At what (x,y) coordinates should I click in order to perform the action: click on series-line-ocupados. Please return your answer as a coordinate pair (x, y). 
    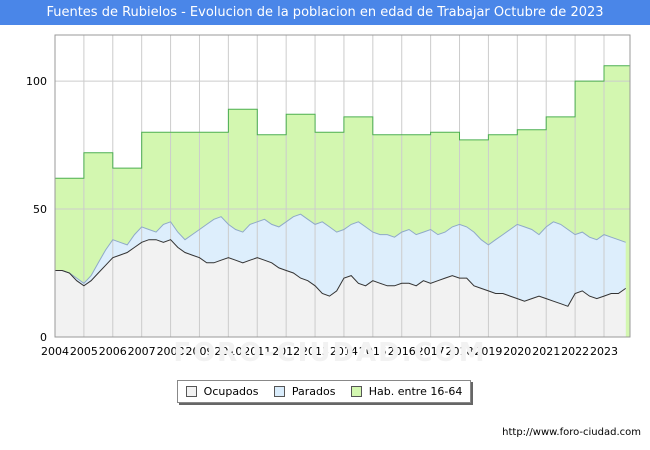
    Looking at the image, I should click on (340, 273).